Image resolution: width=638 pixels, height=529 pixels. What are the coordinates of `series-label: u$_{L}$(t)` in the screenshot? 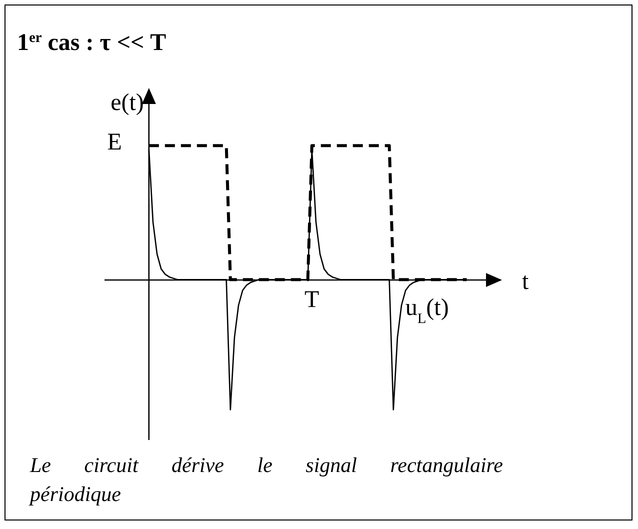 It's located at (427, 311).